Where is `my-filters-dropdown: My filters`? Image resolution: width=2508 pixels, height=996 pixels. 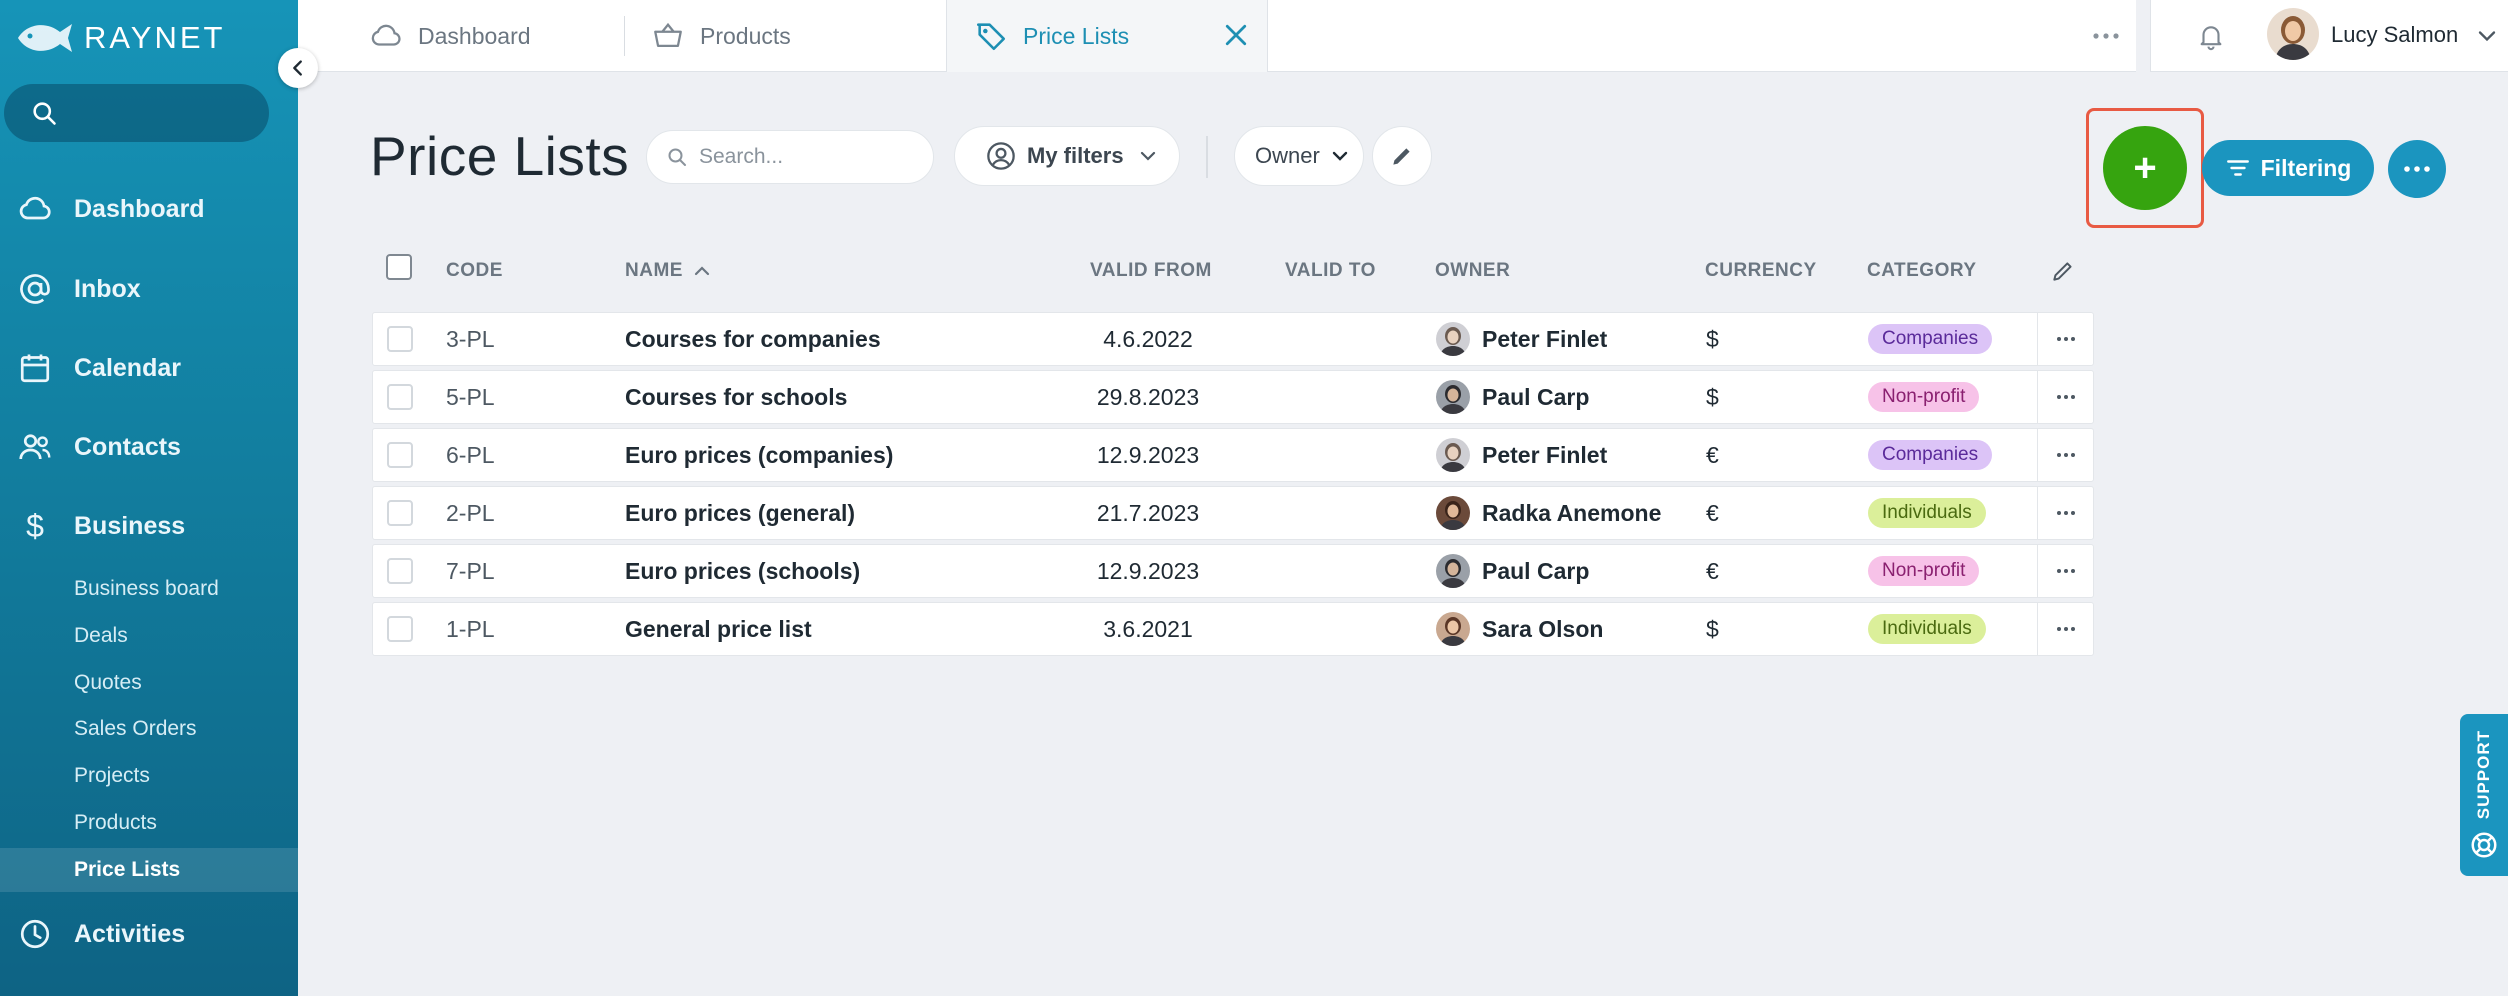
my-filters-dropdown: My filters is located at coordinates (1067, 156).